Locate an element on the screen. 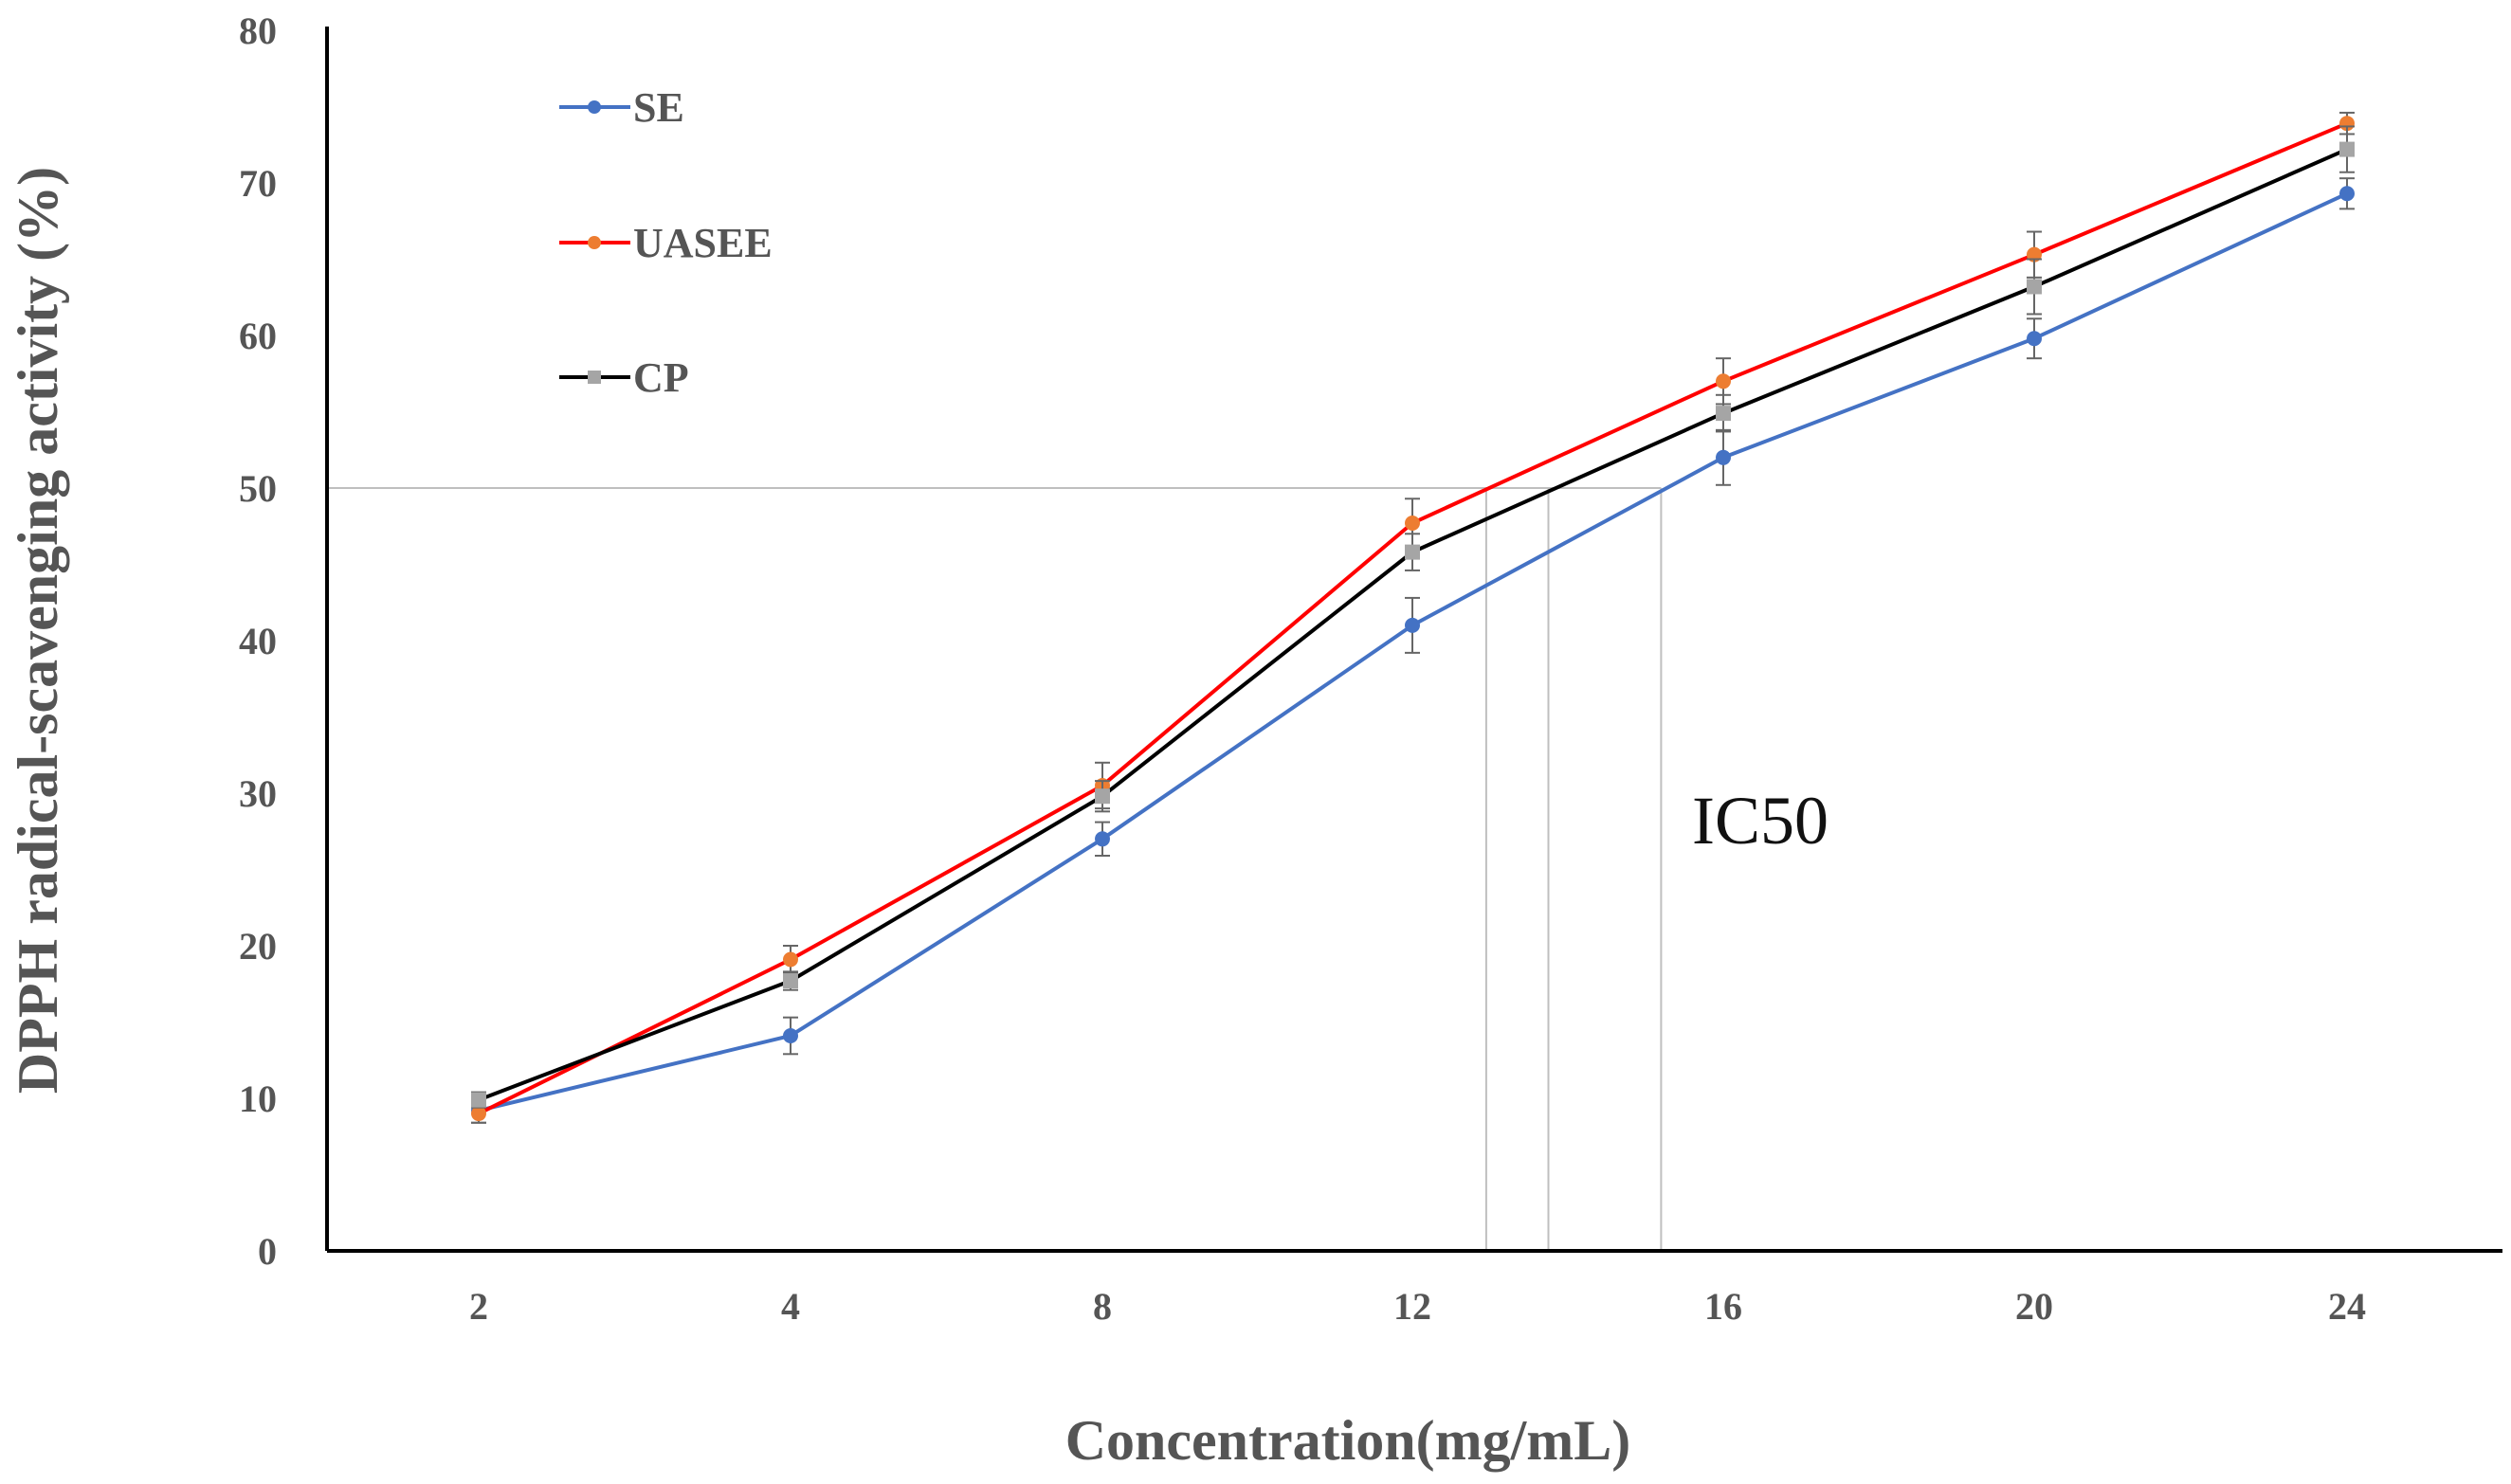 The height and width of the screenshot is (1484, 2511). legend-label: CP is located at coordinates (661, 377).